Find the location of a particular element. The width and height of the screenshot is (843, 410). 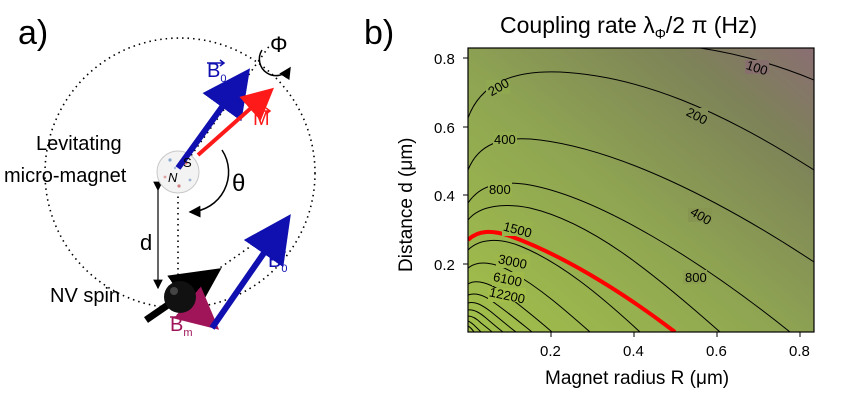

theta-symbol: θ is located at coordinates (239, 183).